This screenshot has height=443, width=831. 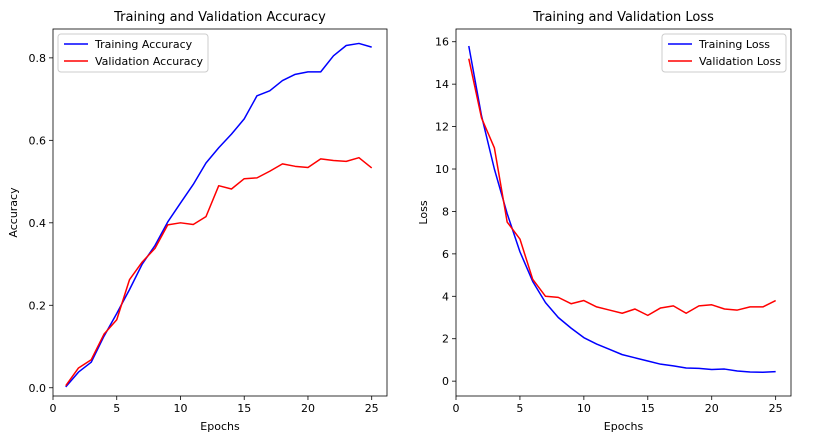 What do you see at coordinates (38, 223) in the screenshot?
I see `y-tick-label: 0.4` at bounding box center [38, 223].